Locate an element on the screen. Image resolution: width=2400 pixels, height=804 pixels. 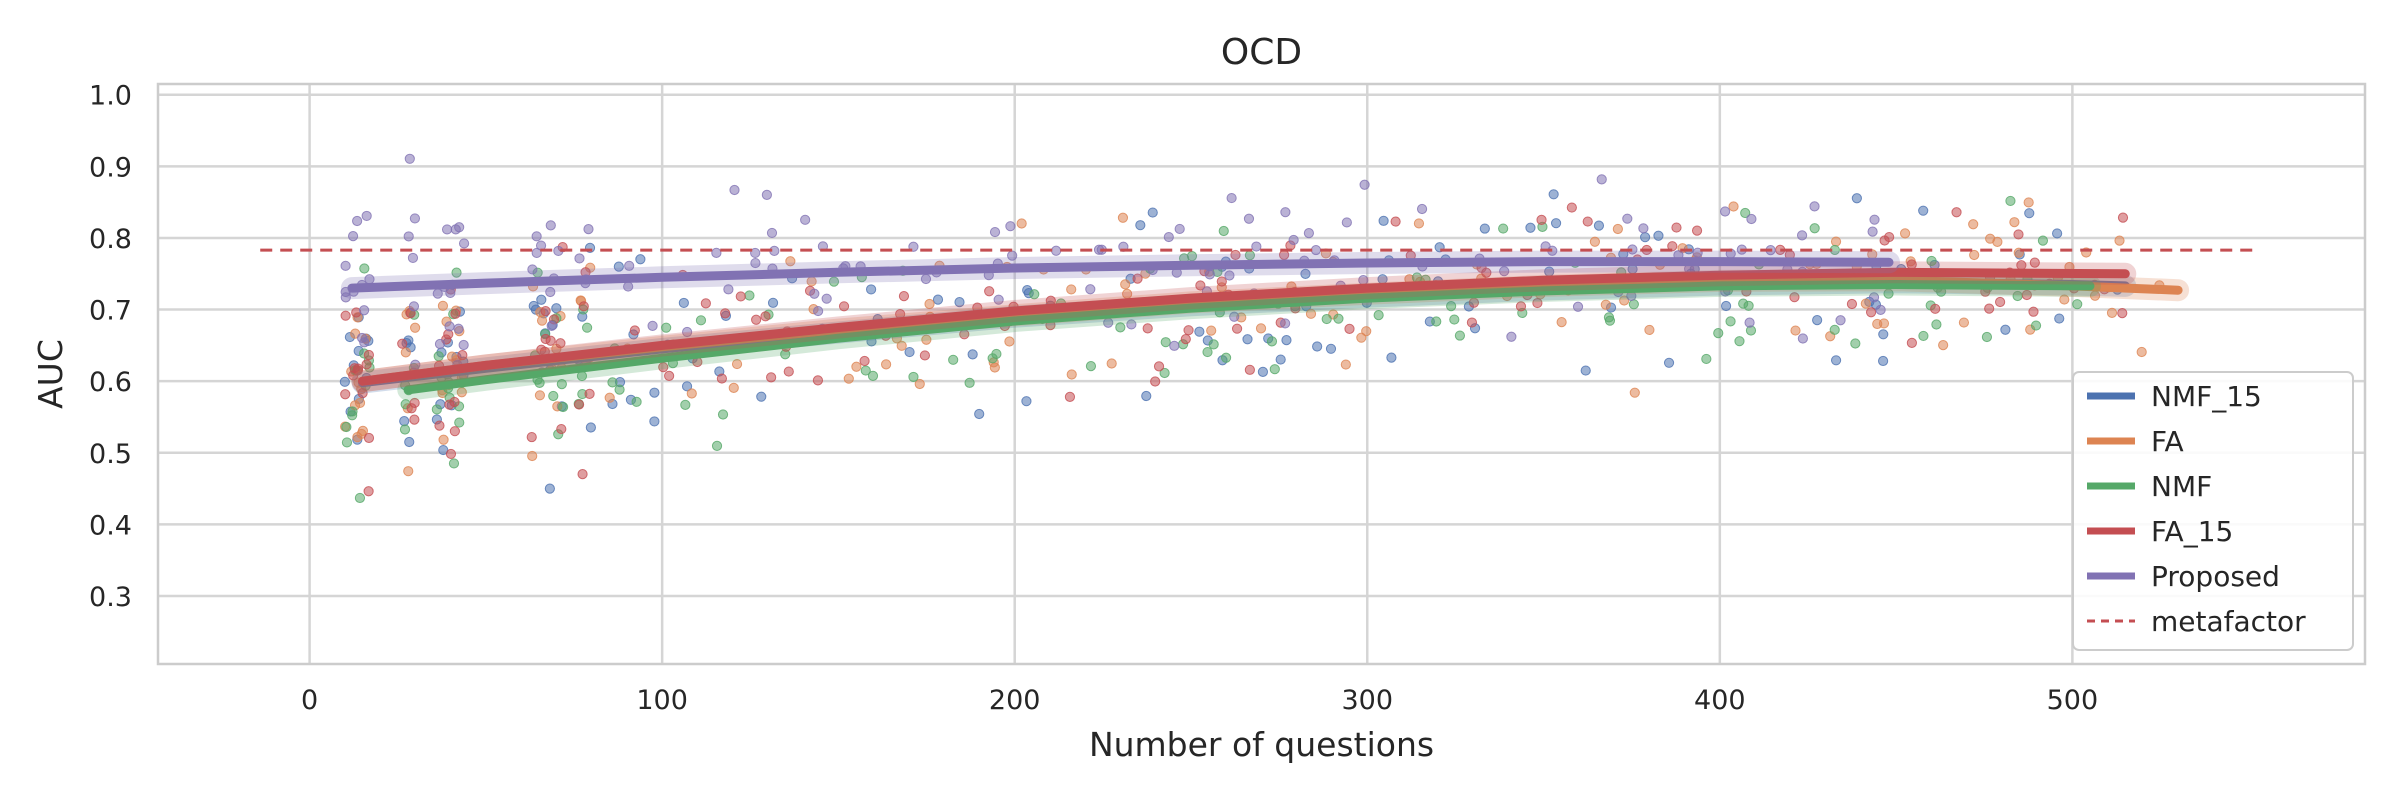
x-tick-label: 400 is located at coordinates (1720, 700).